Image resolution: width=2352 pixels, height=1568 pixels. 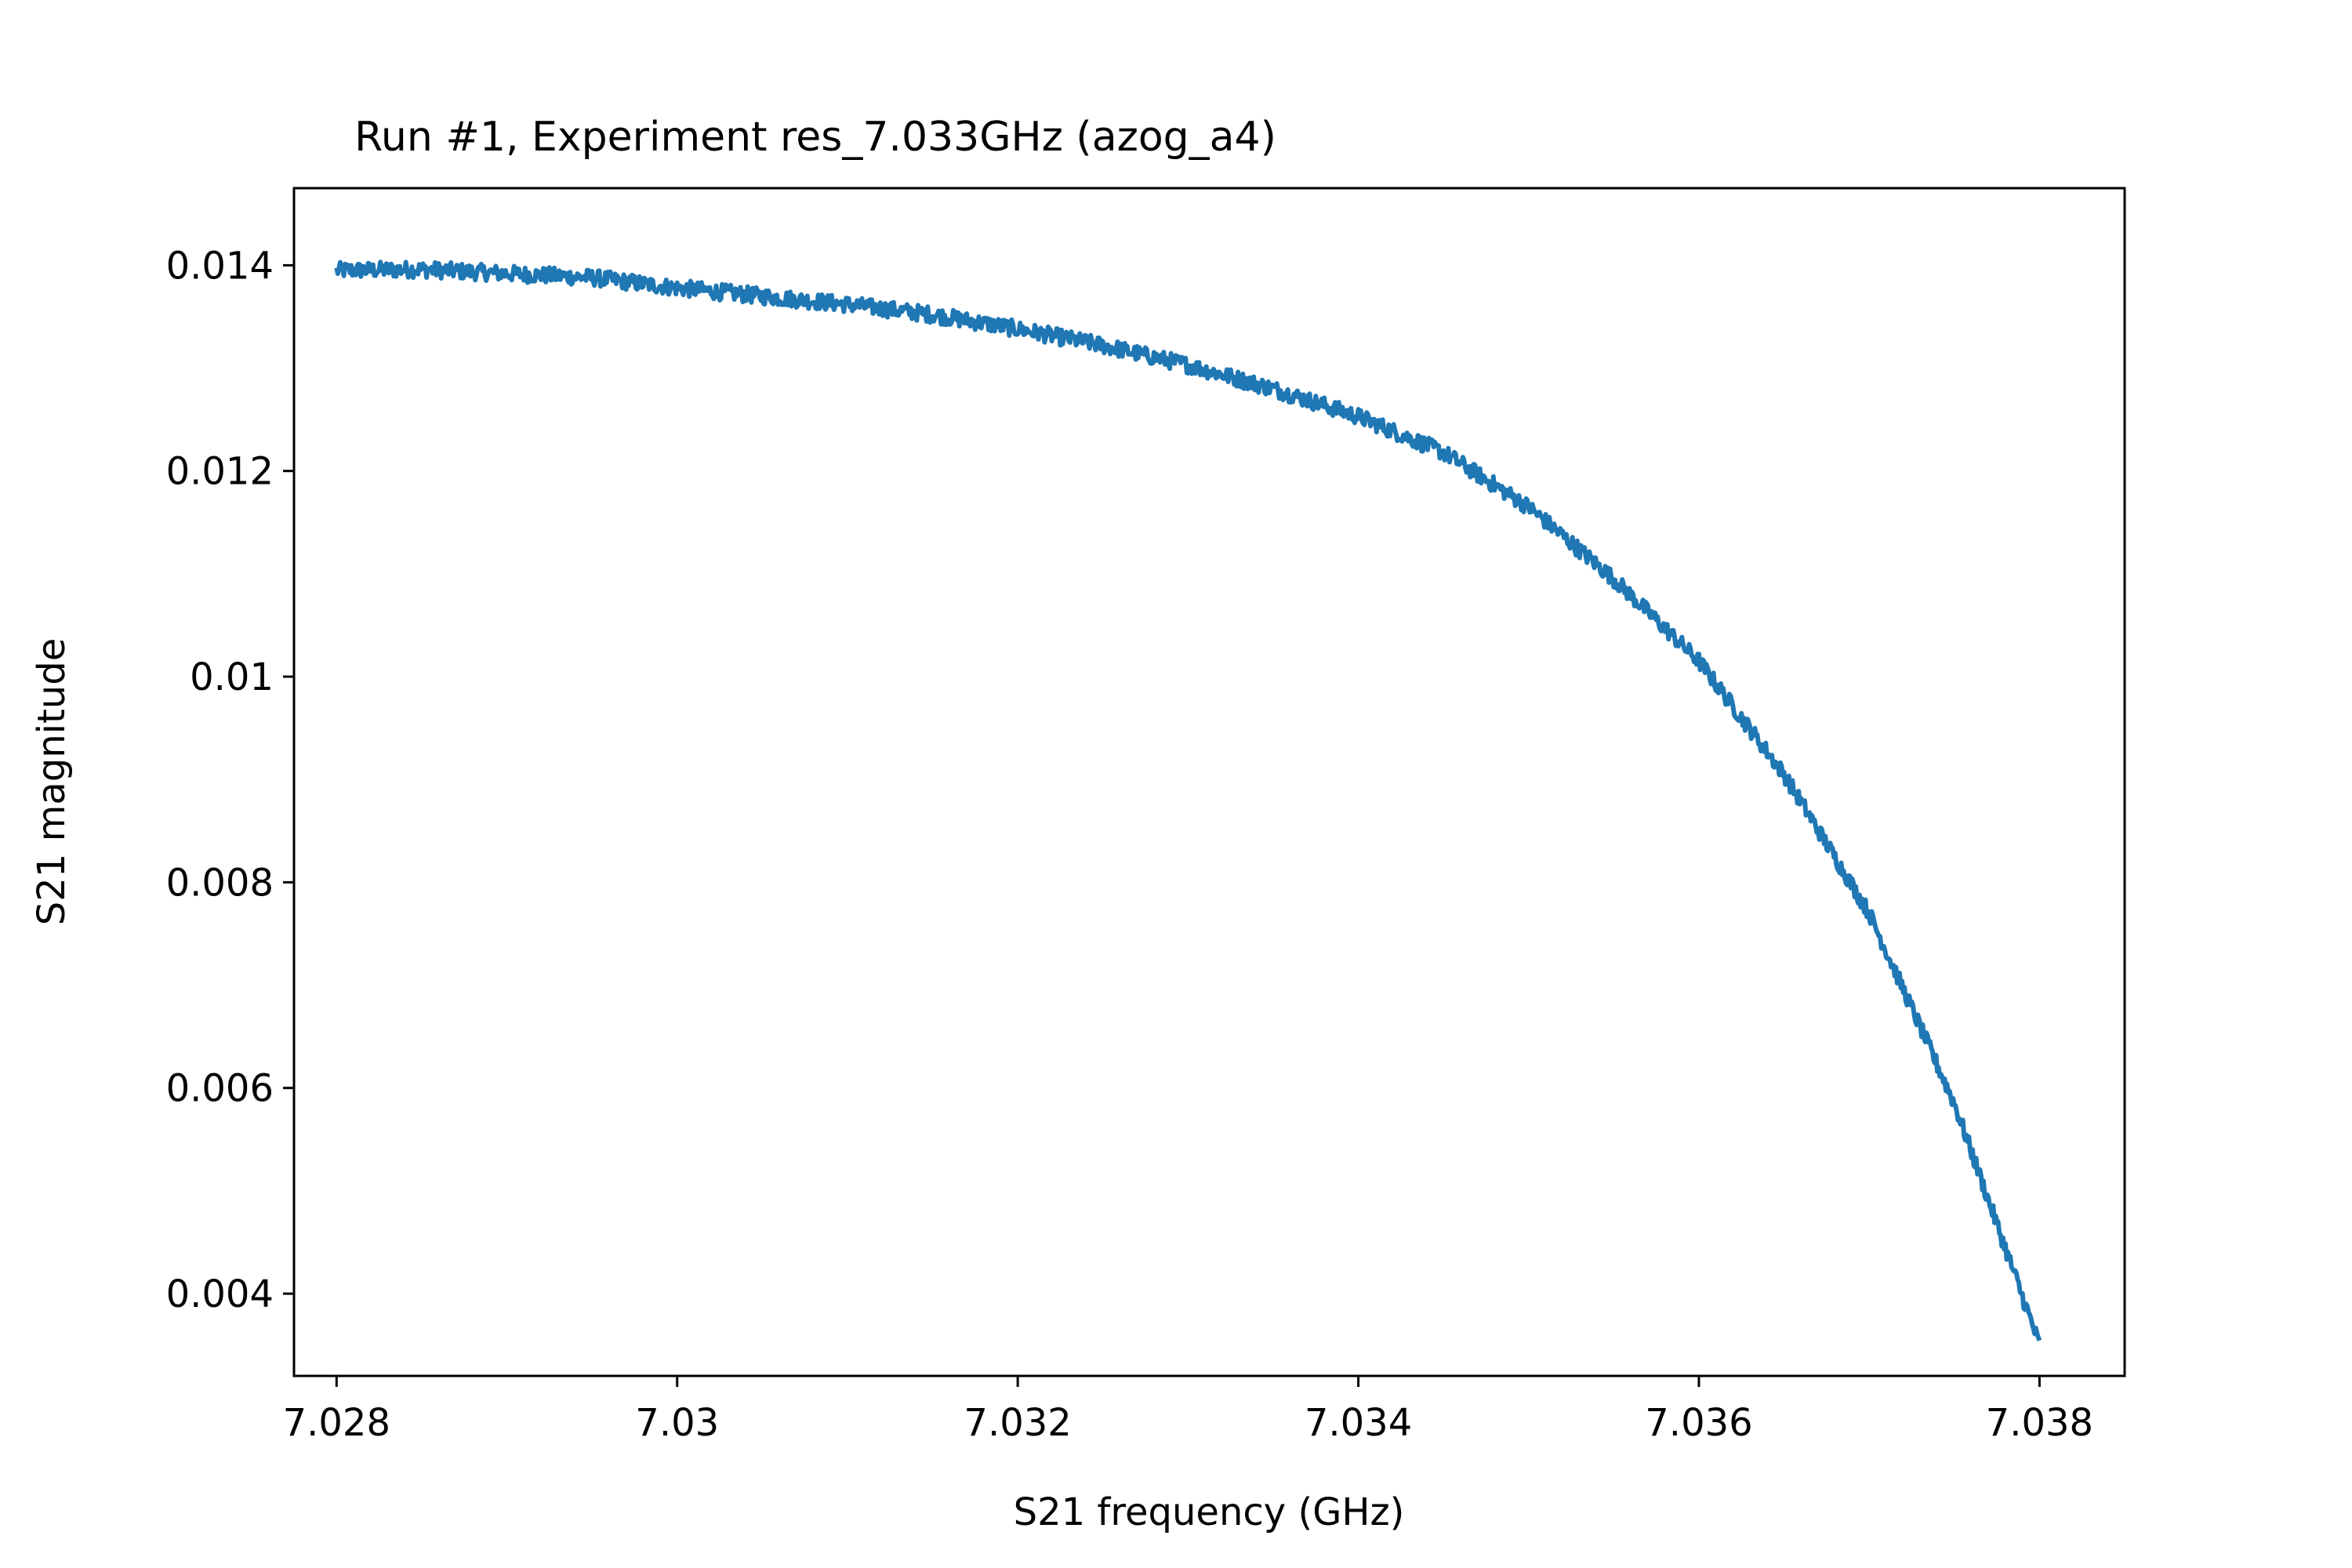 What do you see at coordinates (220, 266) in the screenshot?
I see `y-tick-label: 0.014` at bounding box center [220, 266].